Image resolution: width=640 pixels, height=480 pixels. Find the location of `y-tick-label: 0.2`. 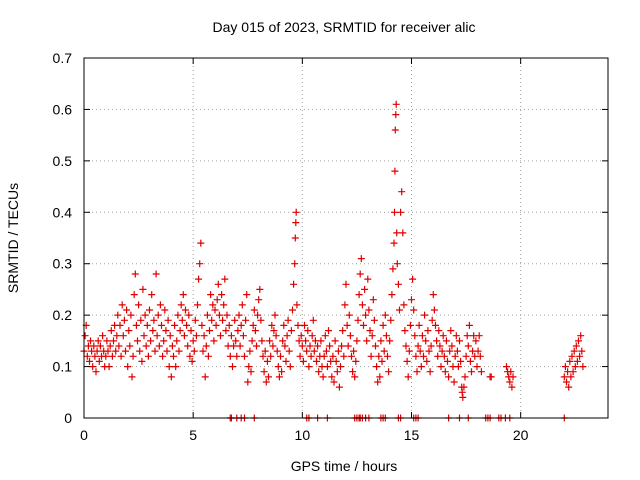

y-tick-label: 0.2 is located at coordinates (63, 315).